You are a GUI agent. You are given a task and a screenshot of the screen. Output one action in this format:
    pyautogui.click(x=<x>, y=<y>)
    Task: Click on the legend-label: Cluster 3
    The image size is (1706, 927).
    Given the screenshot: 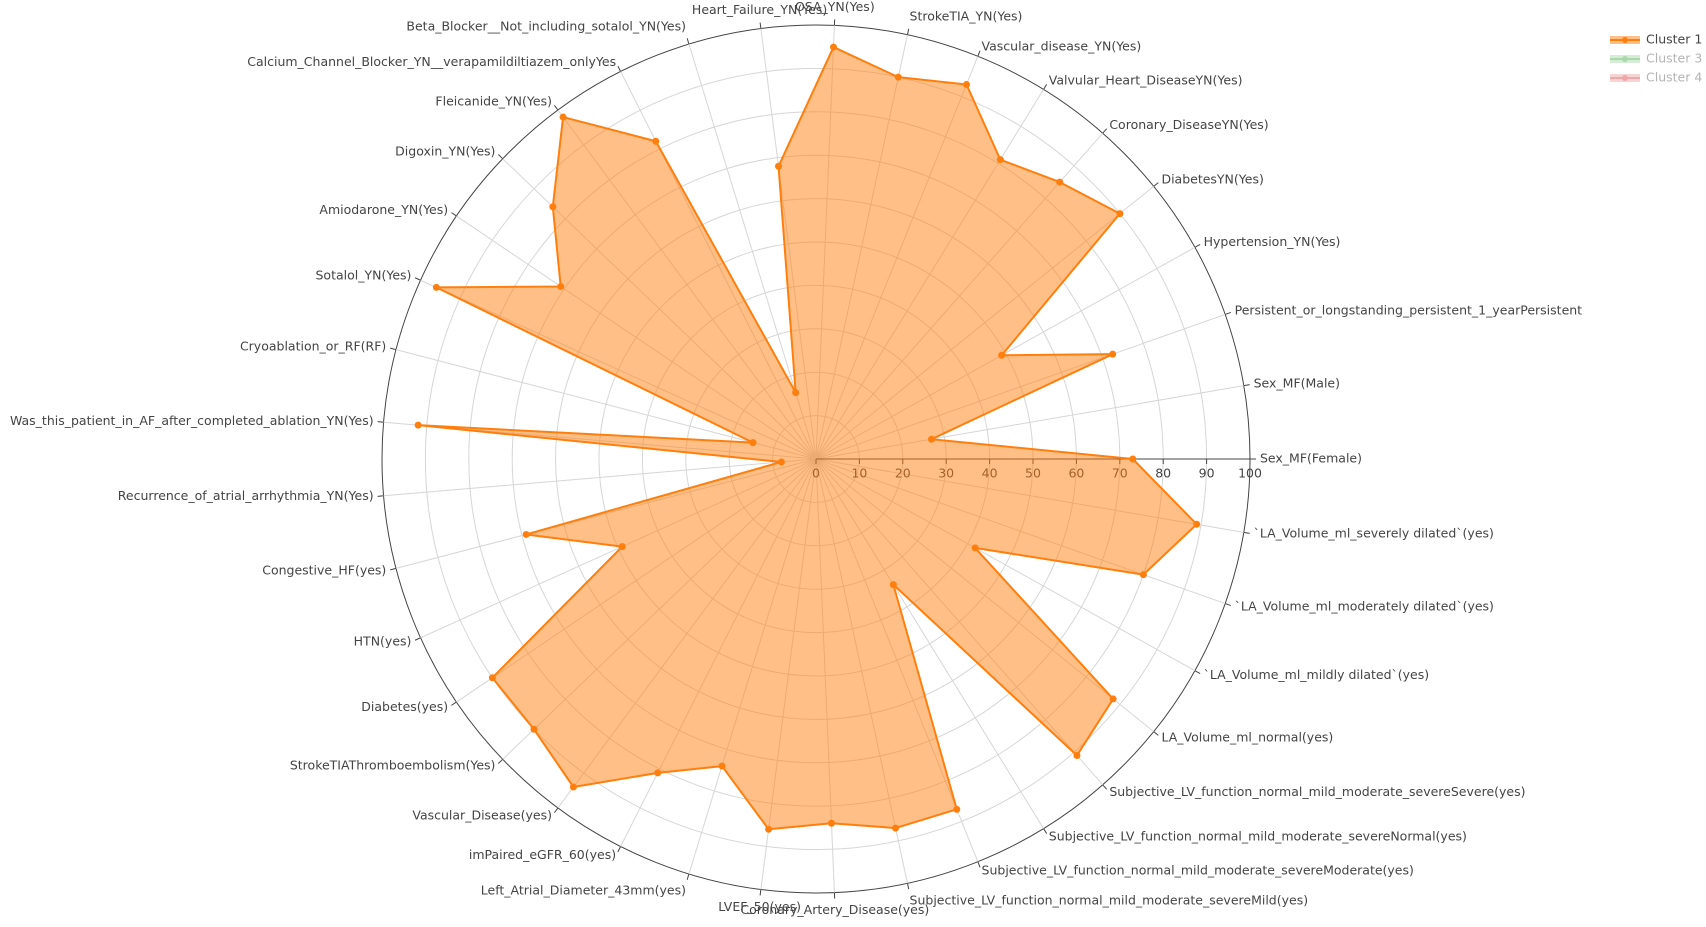 What is the action you would take?
    pyautogui.click(x=1674, y=58)
    